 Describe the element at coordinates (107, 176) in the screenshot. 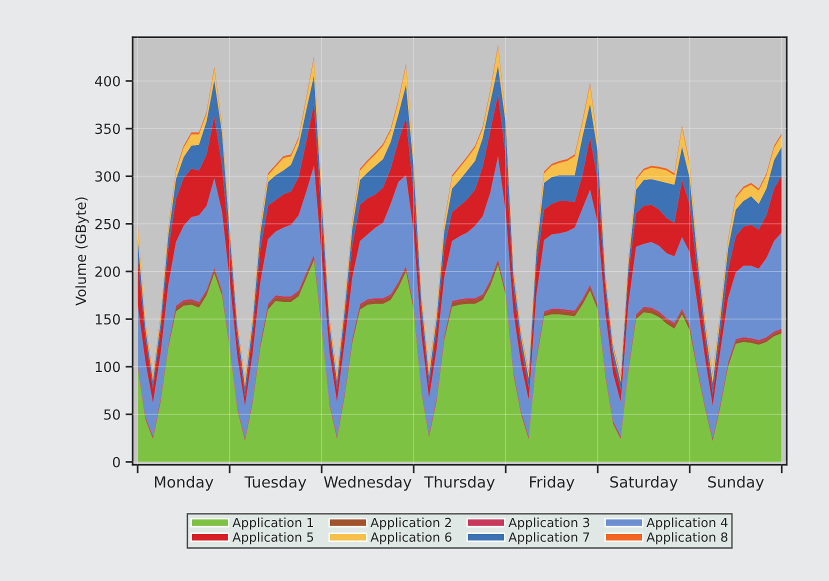

I see `y-tick-label: 300` at that location.